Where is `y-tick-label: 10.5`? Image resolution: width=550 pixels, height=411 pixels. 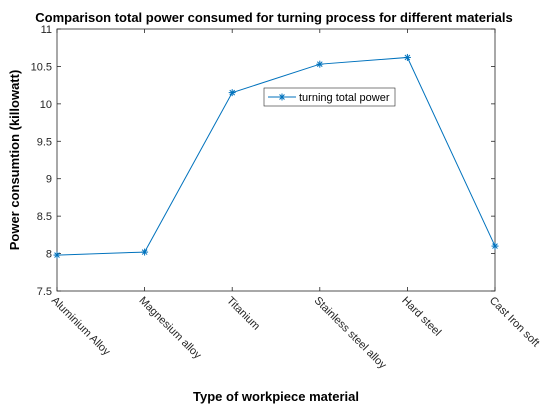 y-tick-label: 10.5 is located at coordinates (41, 67).